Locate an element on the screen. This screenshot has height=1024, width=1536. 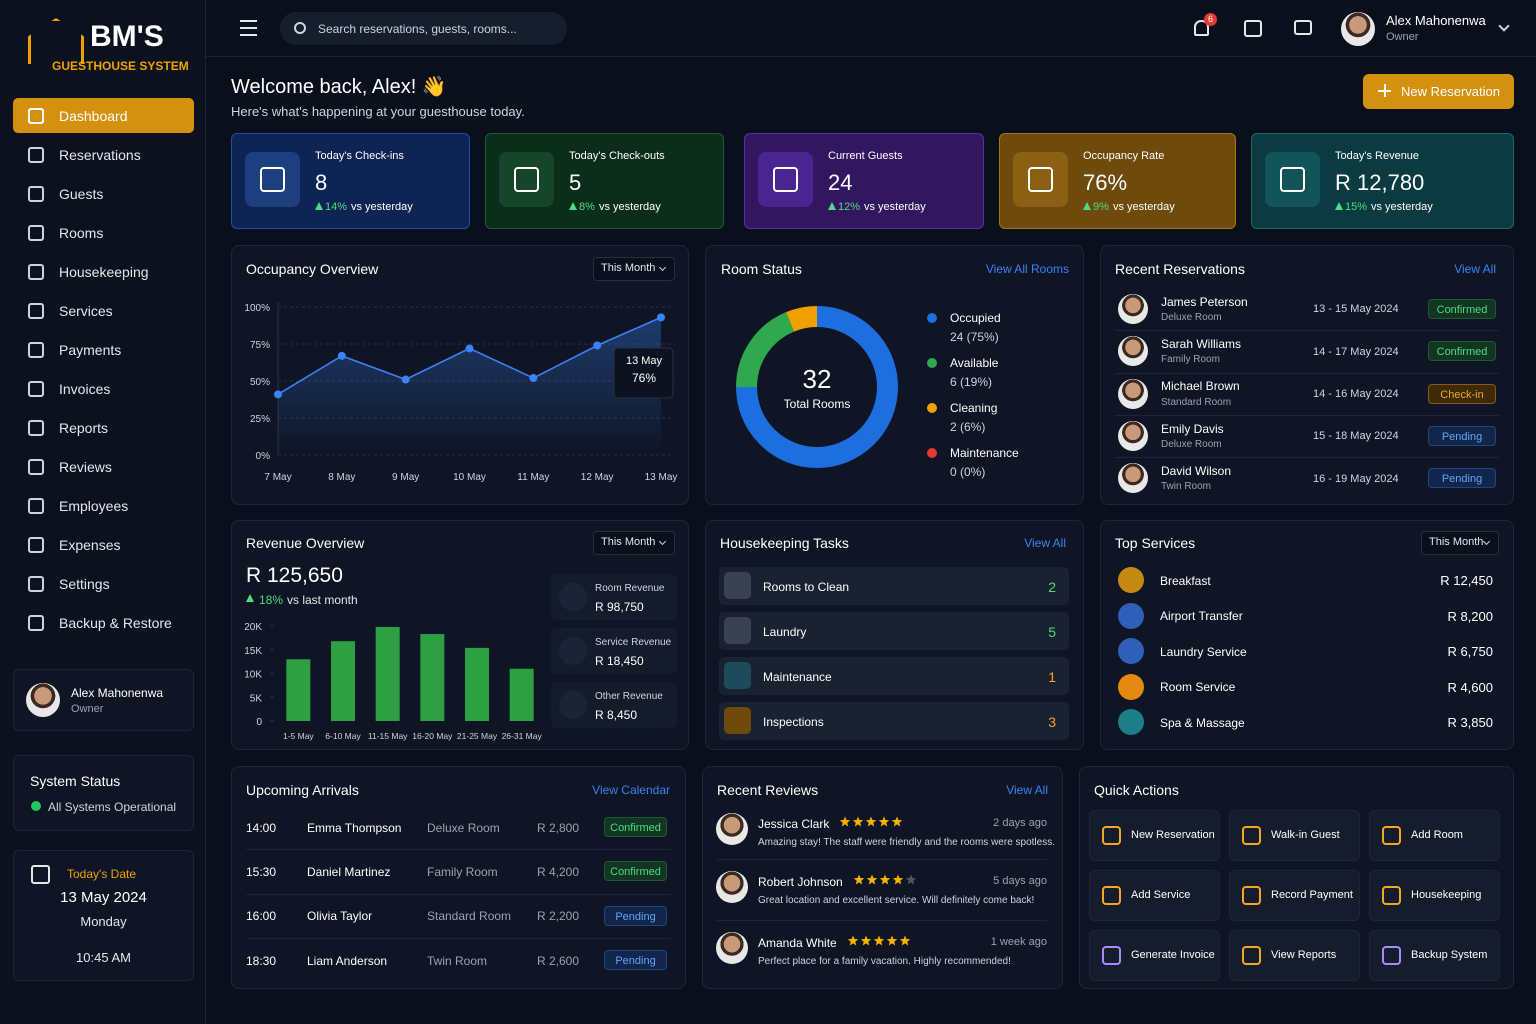
nav-item: Expenses is located at coordinates (90, 544).